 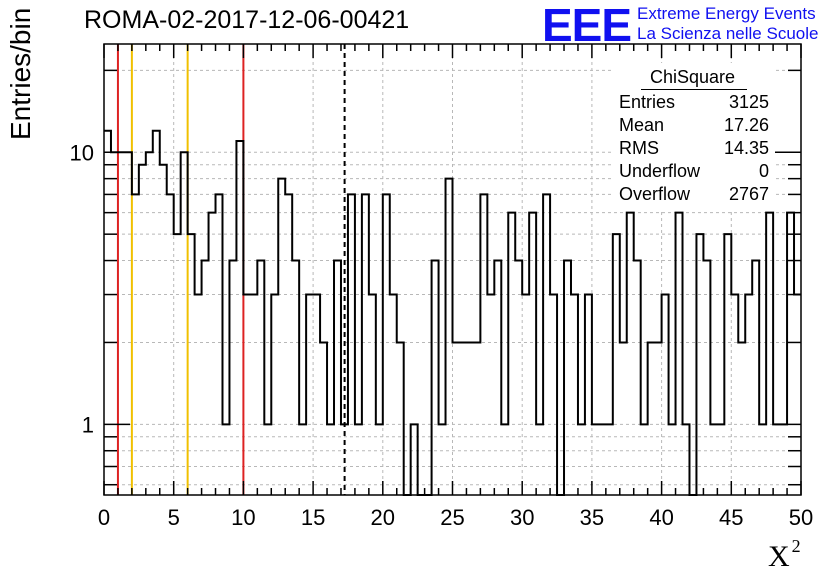 I want to click on chart-title: ROMA-02-2017-12-06-00421, so click(x=247, y=20).